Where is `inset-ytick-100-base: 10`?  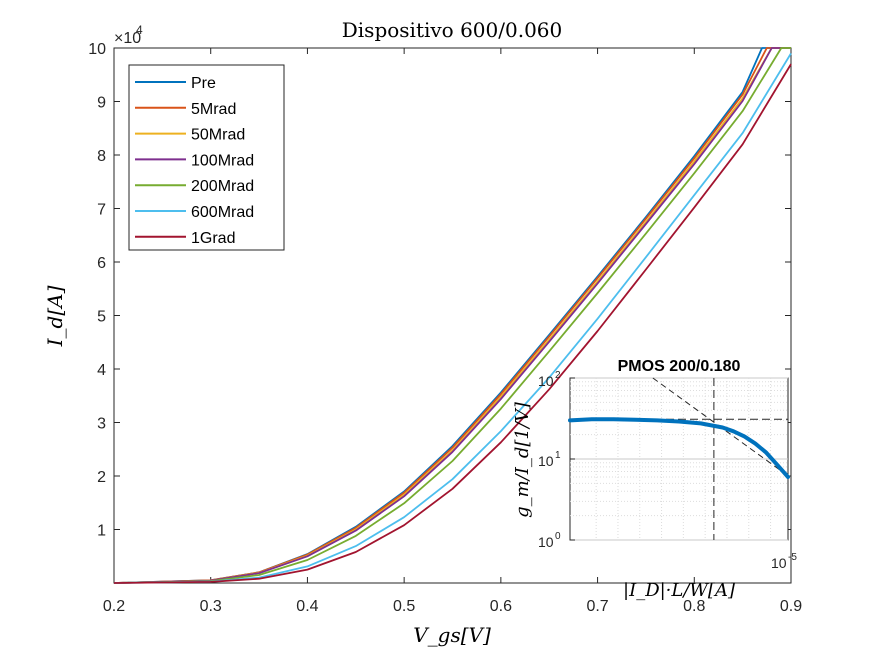
inset-ytick-100-base: 10 is located at coordinates (546, 381).